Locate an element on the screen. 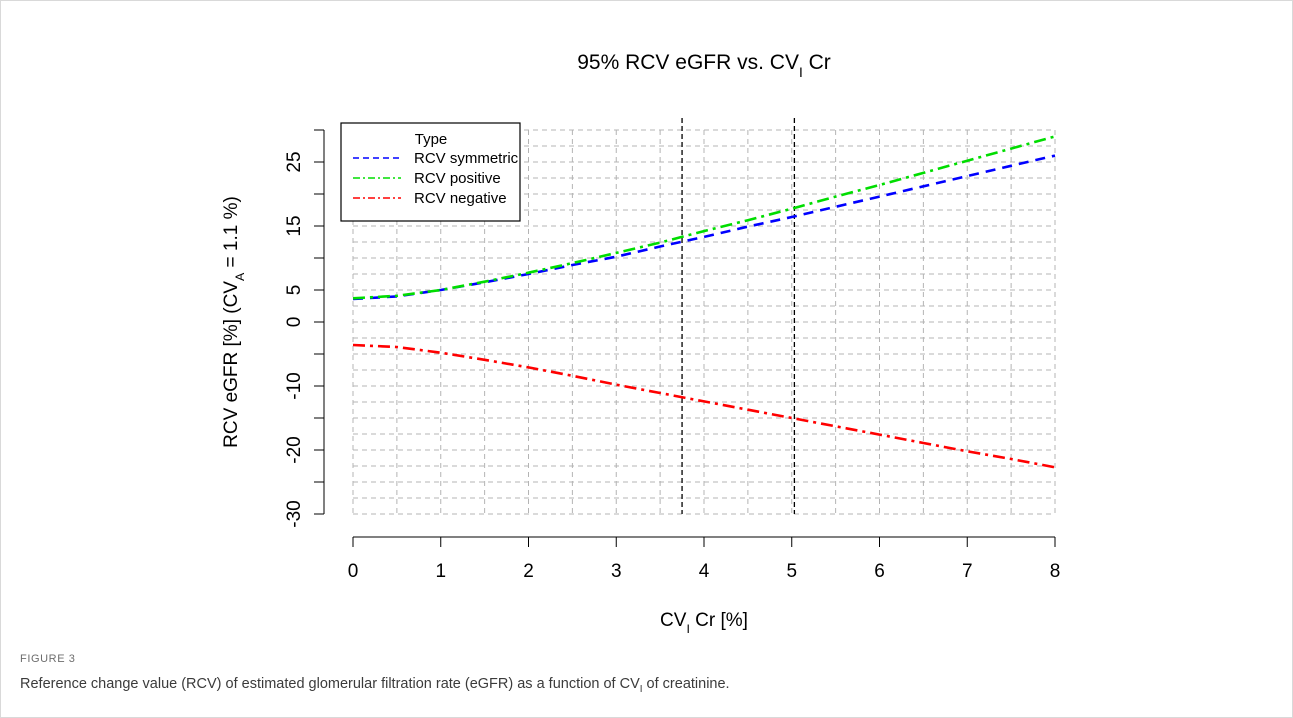  legend-entry: RCV positive is located at coordinates (457, 178).